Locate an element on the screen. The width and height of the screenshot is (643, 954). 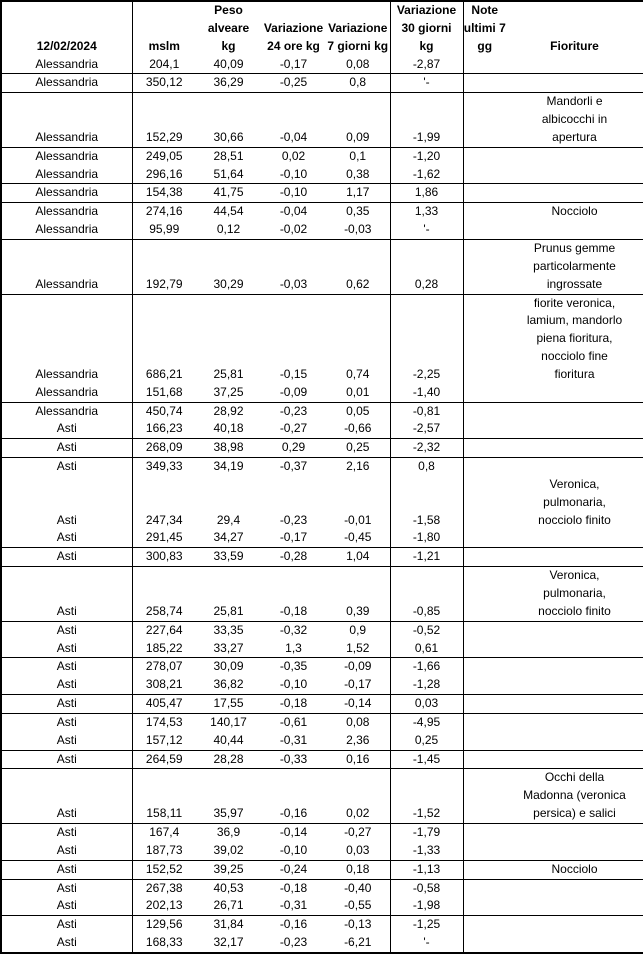
table-row: Alessandria 296,16 51,64 -0,10 0,38 -1,62 is located at coordinates (322, 175).